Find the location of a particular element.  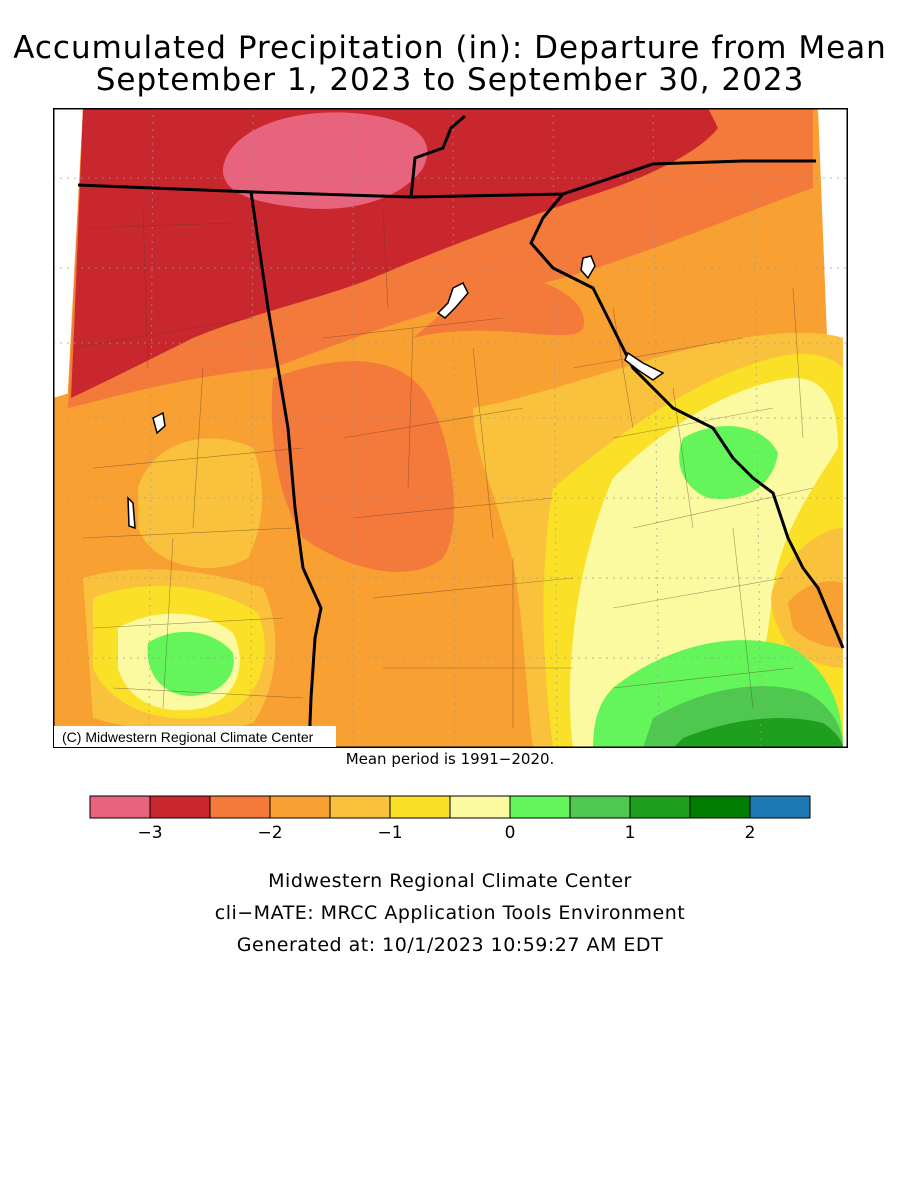

map-title-line-2: September 1, 2023 to September 30, 2023 is located at coordinates (450, 80).